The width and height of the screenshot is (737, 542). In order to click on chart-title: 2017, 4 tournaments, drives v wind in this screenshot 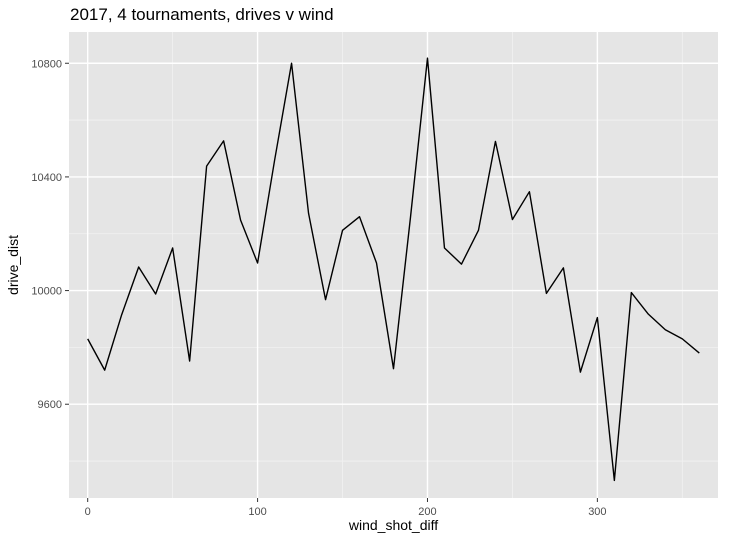, I will do `click(202, 14)`.